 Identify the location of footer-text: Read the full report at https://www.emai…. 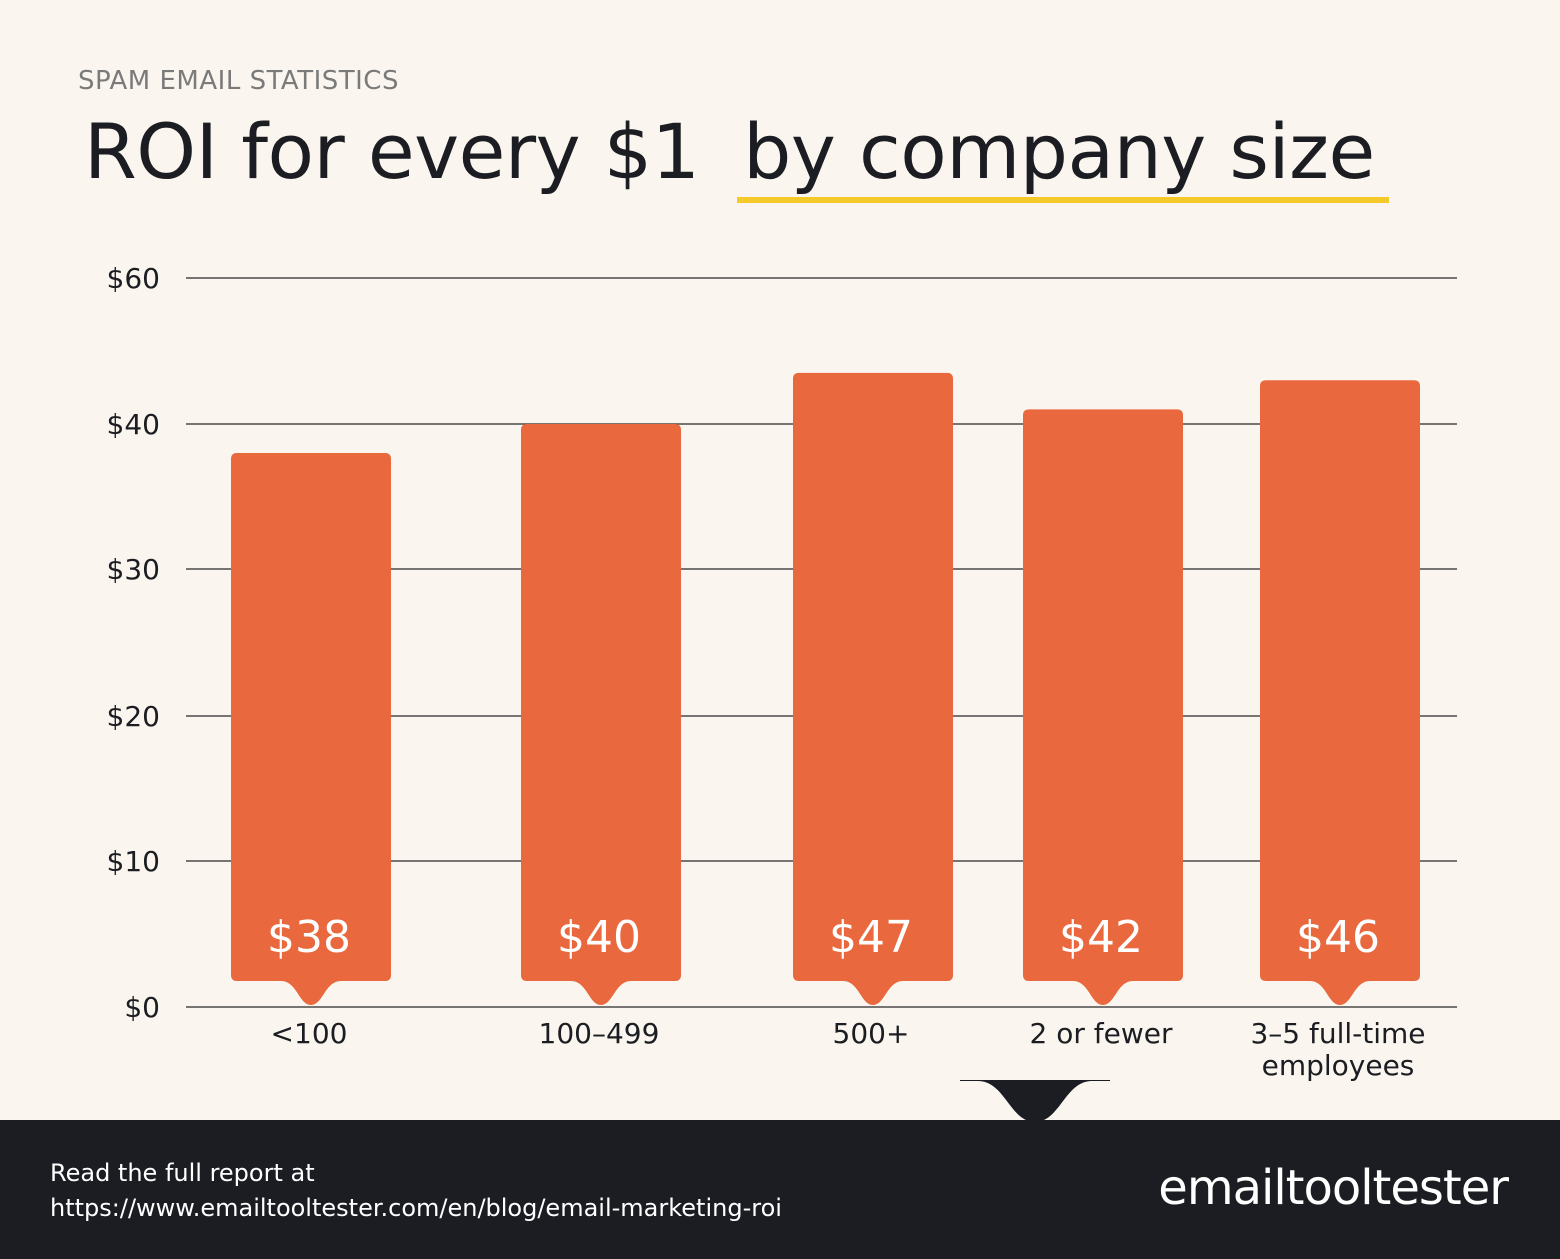
(416, 1191).